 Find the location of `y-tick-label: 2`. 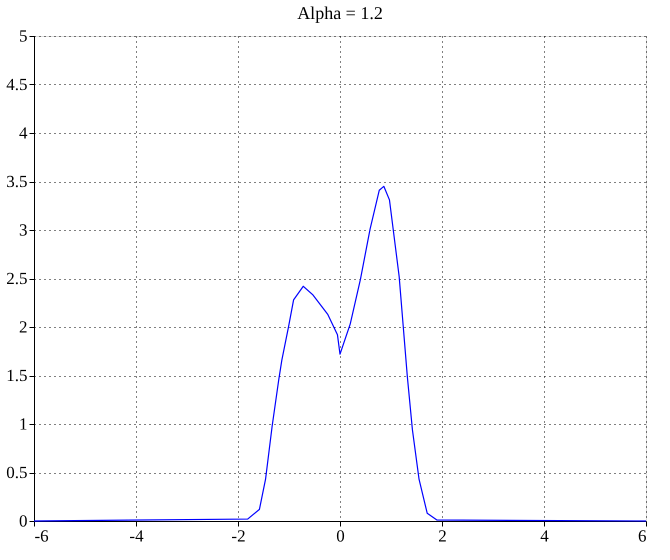

y-tick-label: 2 is located at coordinates (23, 327).